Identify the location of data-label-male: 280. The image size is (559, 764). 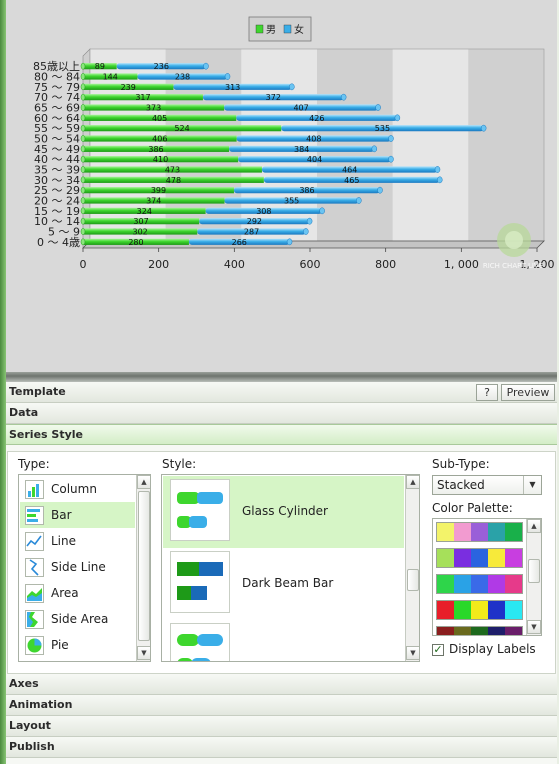
(135, 242).